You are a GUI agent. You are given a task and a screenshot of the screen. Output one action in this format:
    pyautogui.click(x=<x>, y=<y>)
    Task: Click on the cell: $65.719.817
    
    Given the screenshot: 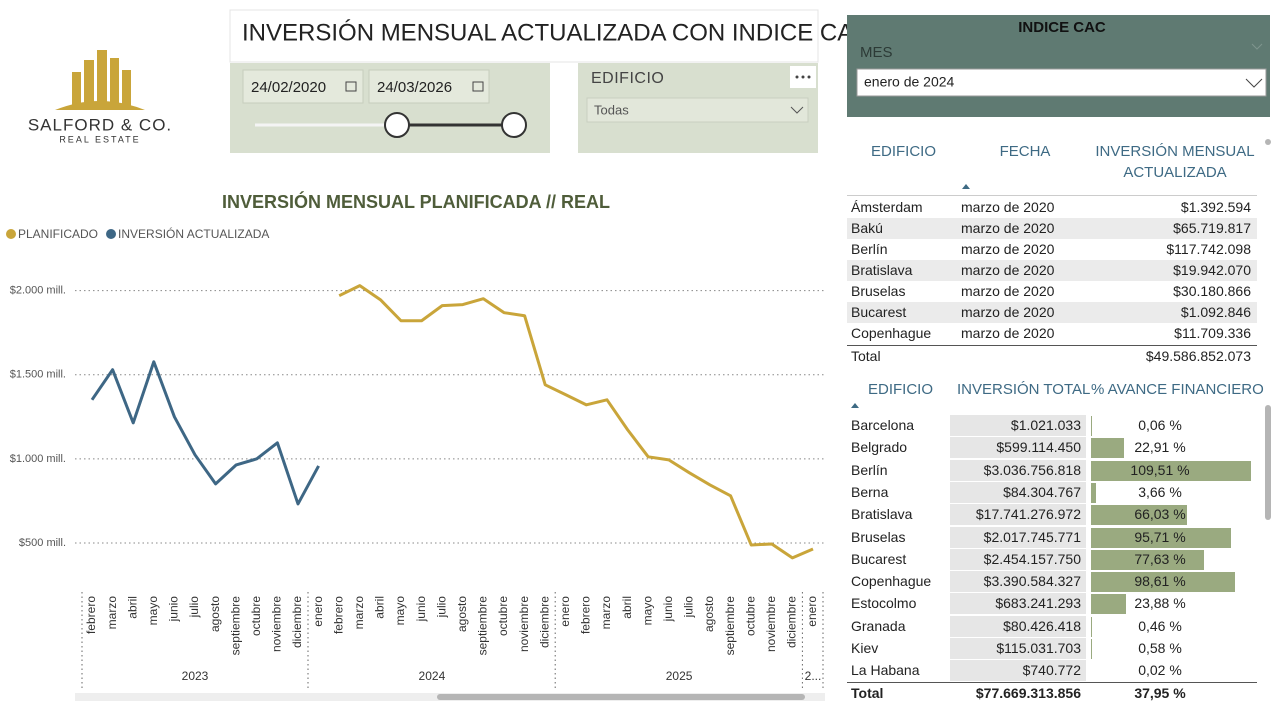 What is the action you would take?
    pyautogui.click(x=1212, y=228)
    